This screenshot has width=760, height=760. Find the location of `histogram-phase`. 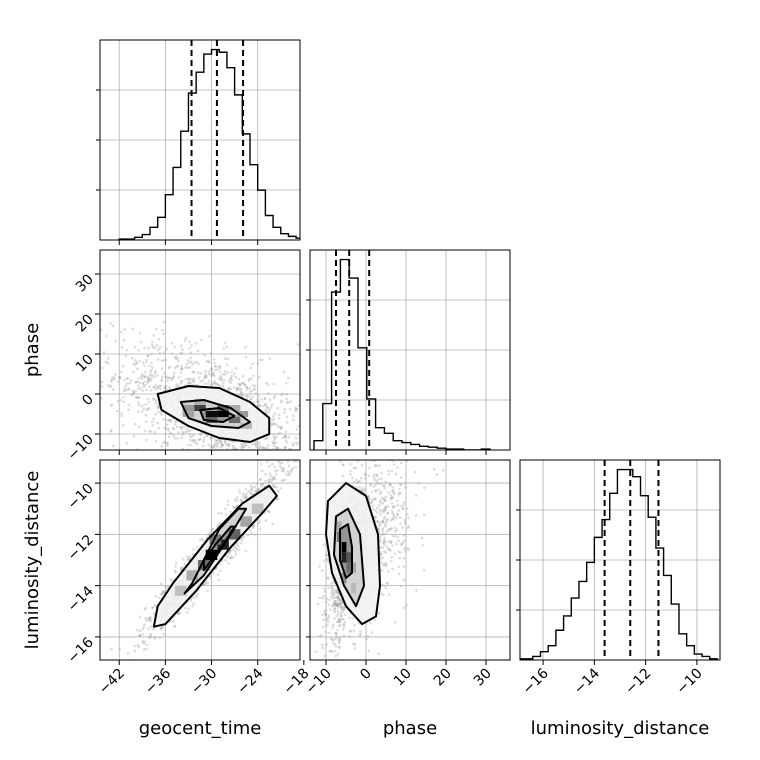

histogram-phase is located at coordinates (408, 350).